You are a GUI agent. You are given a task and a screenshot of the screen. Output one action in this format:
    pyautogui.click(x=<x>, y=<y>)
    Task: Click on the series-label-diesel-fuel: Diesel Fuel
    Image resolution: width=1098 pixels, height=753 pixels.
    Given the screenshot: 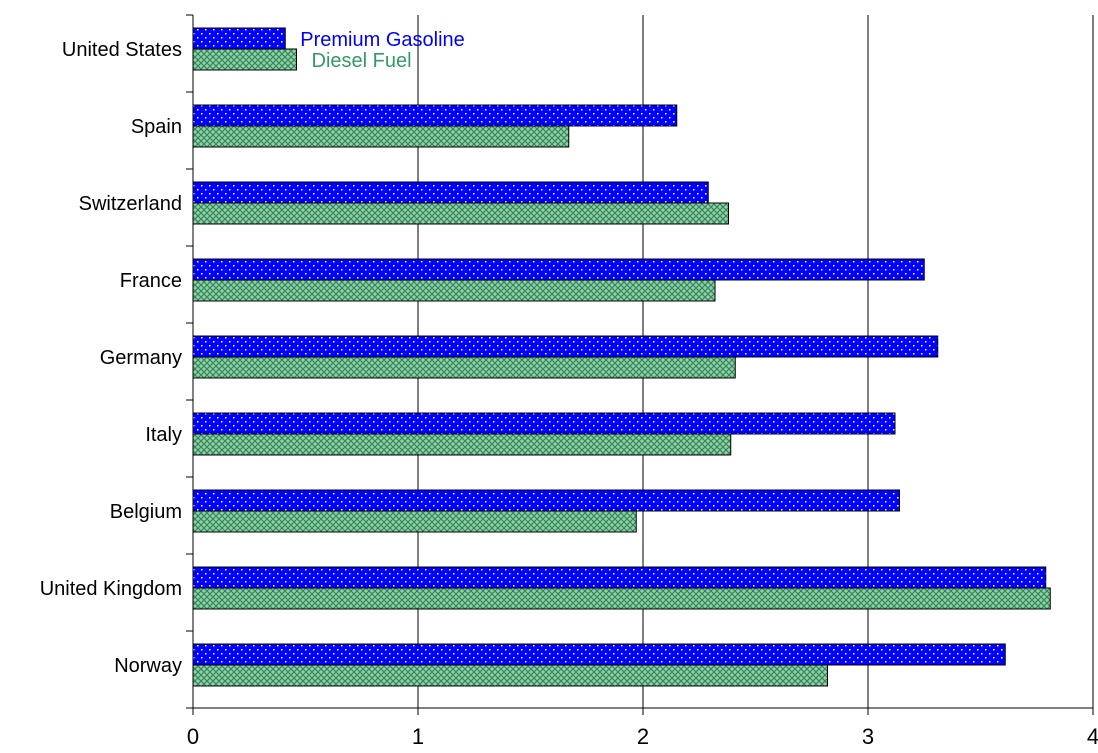 What is the action you would take?
    pyautogui.click(x=362, y=61)
    